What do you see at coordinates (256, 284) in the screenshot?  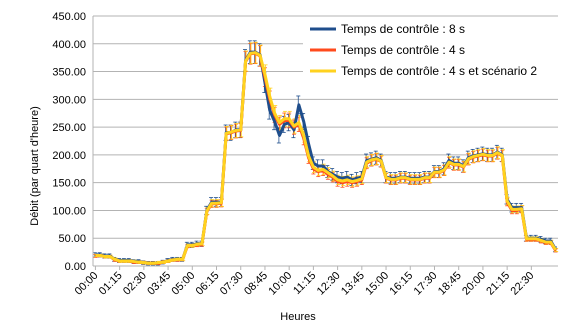 I see `x-tick-label: 08:45` at bounding box center [256, 284].